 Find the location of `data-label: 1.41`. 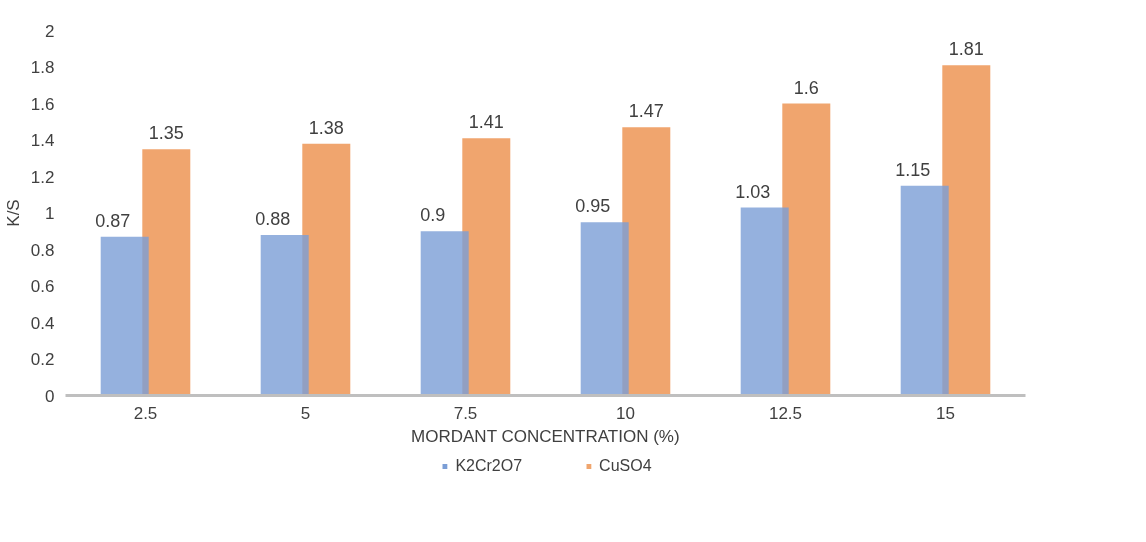

data-label: 1.41 is located at coordinates (486, 122).